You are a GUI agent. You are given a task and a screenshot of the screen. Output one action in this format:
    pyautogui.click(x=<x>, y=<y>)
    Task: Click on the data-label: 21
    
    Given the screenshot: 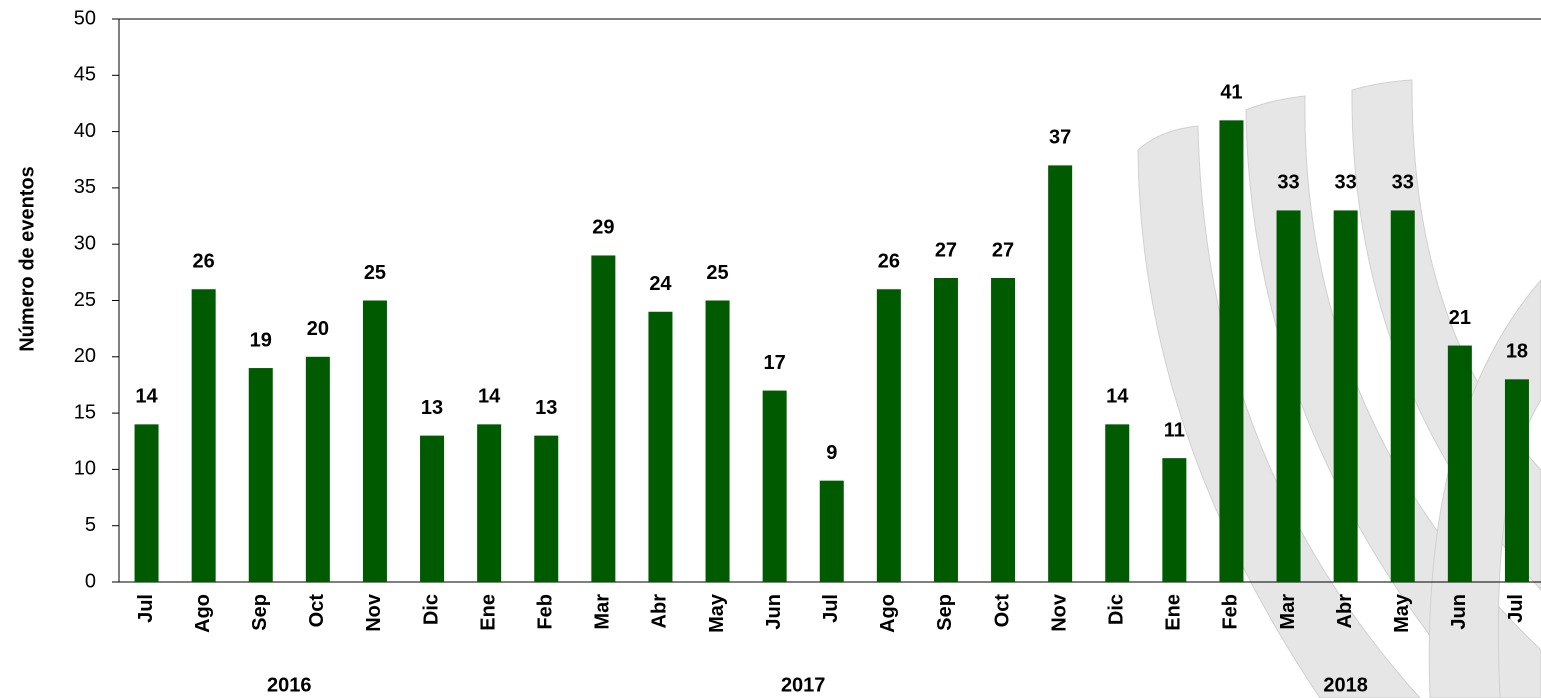 What is the action you would take?
    pyautogui.click(x=1460, y=318)
    